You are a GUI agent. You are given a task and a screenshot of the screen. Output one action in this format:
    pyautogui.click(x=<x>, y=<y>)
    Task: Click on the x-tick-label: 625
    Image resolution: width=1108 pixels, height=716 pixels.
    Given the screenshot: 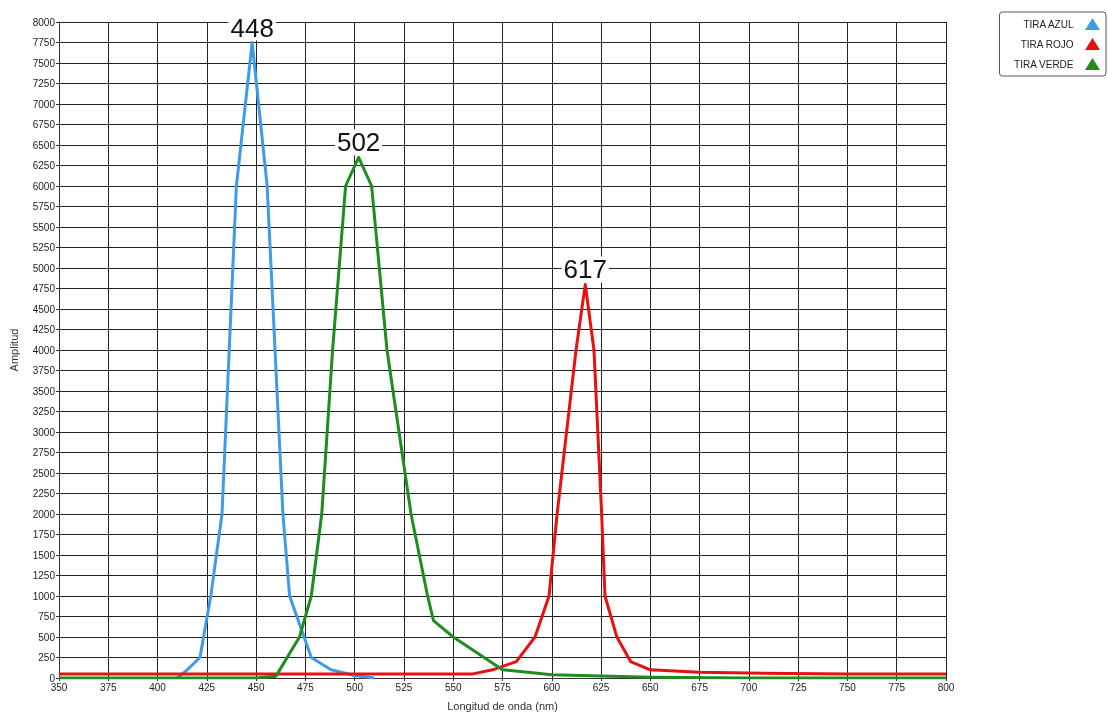 What is the action you would take?
    pyautogui.click(x=601, y=687)
    